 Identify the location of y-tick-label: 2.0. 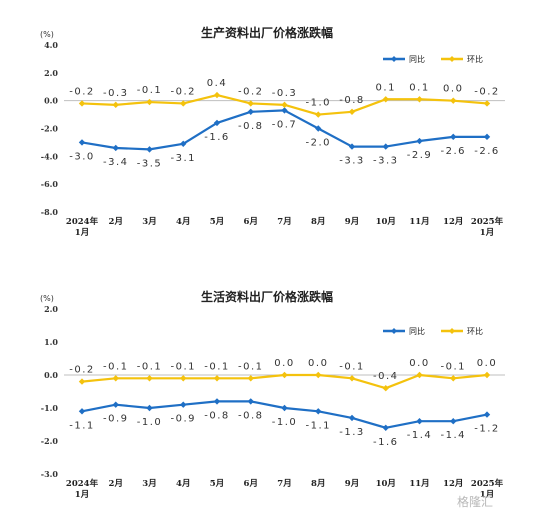
(51, 309).